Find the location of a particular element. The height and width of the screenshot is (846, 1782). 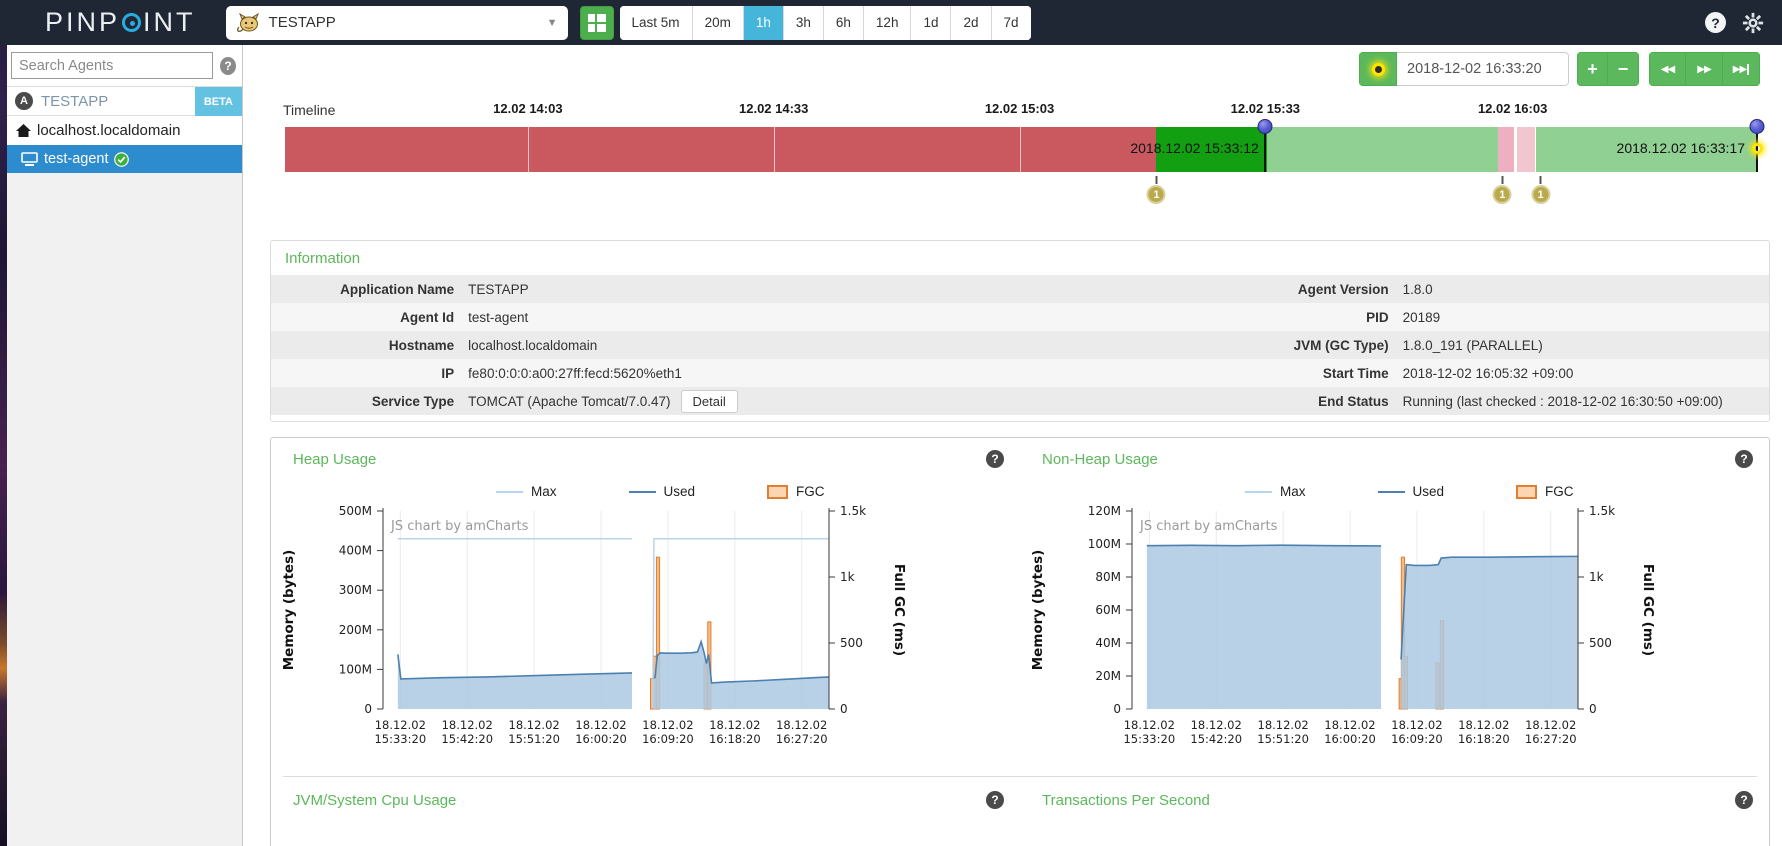

search-help-icon: ? is located at coordinates (228, 65).